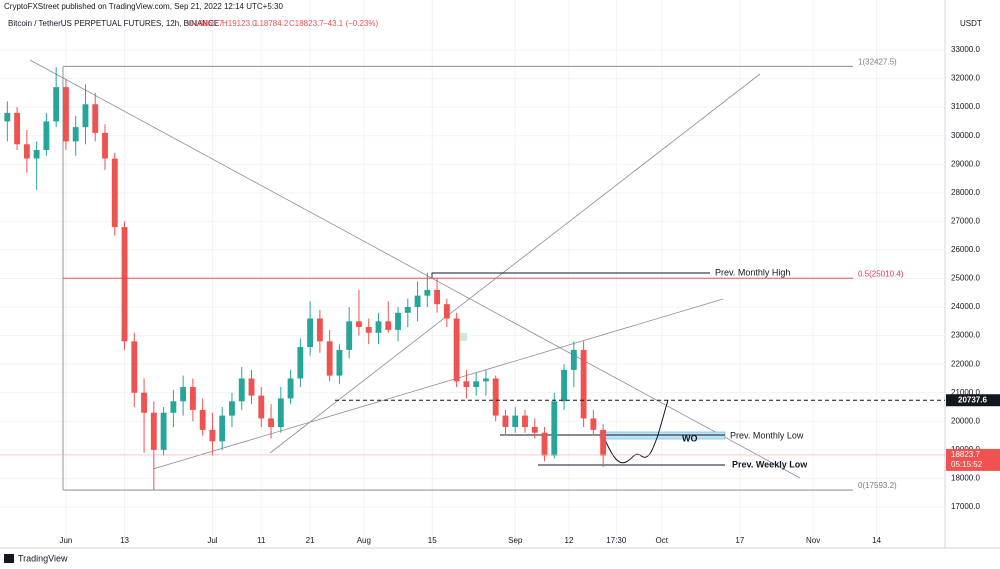 The image size is (1000, 569). What do you see at coordinates (272, 23) in the screenshot?
I see `ohlc: L18784.2` at bounding box center [272, 23].